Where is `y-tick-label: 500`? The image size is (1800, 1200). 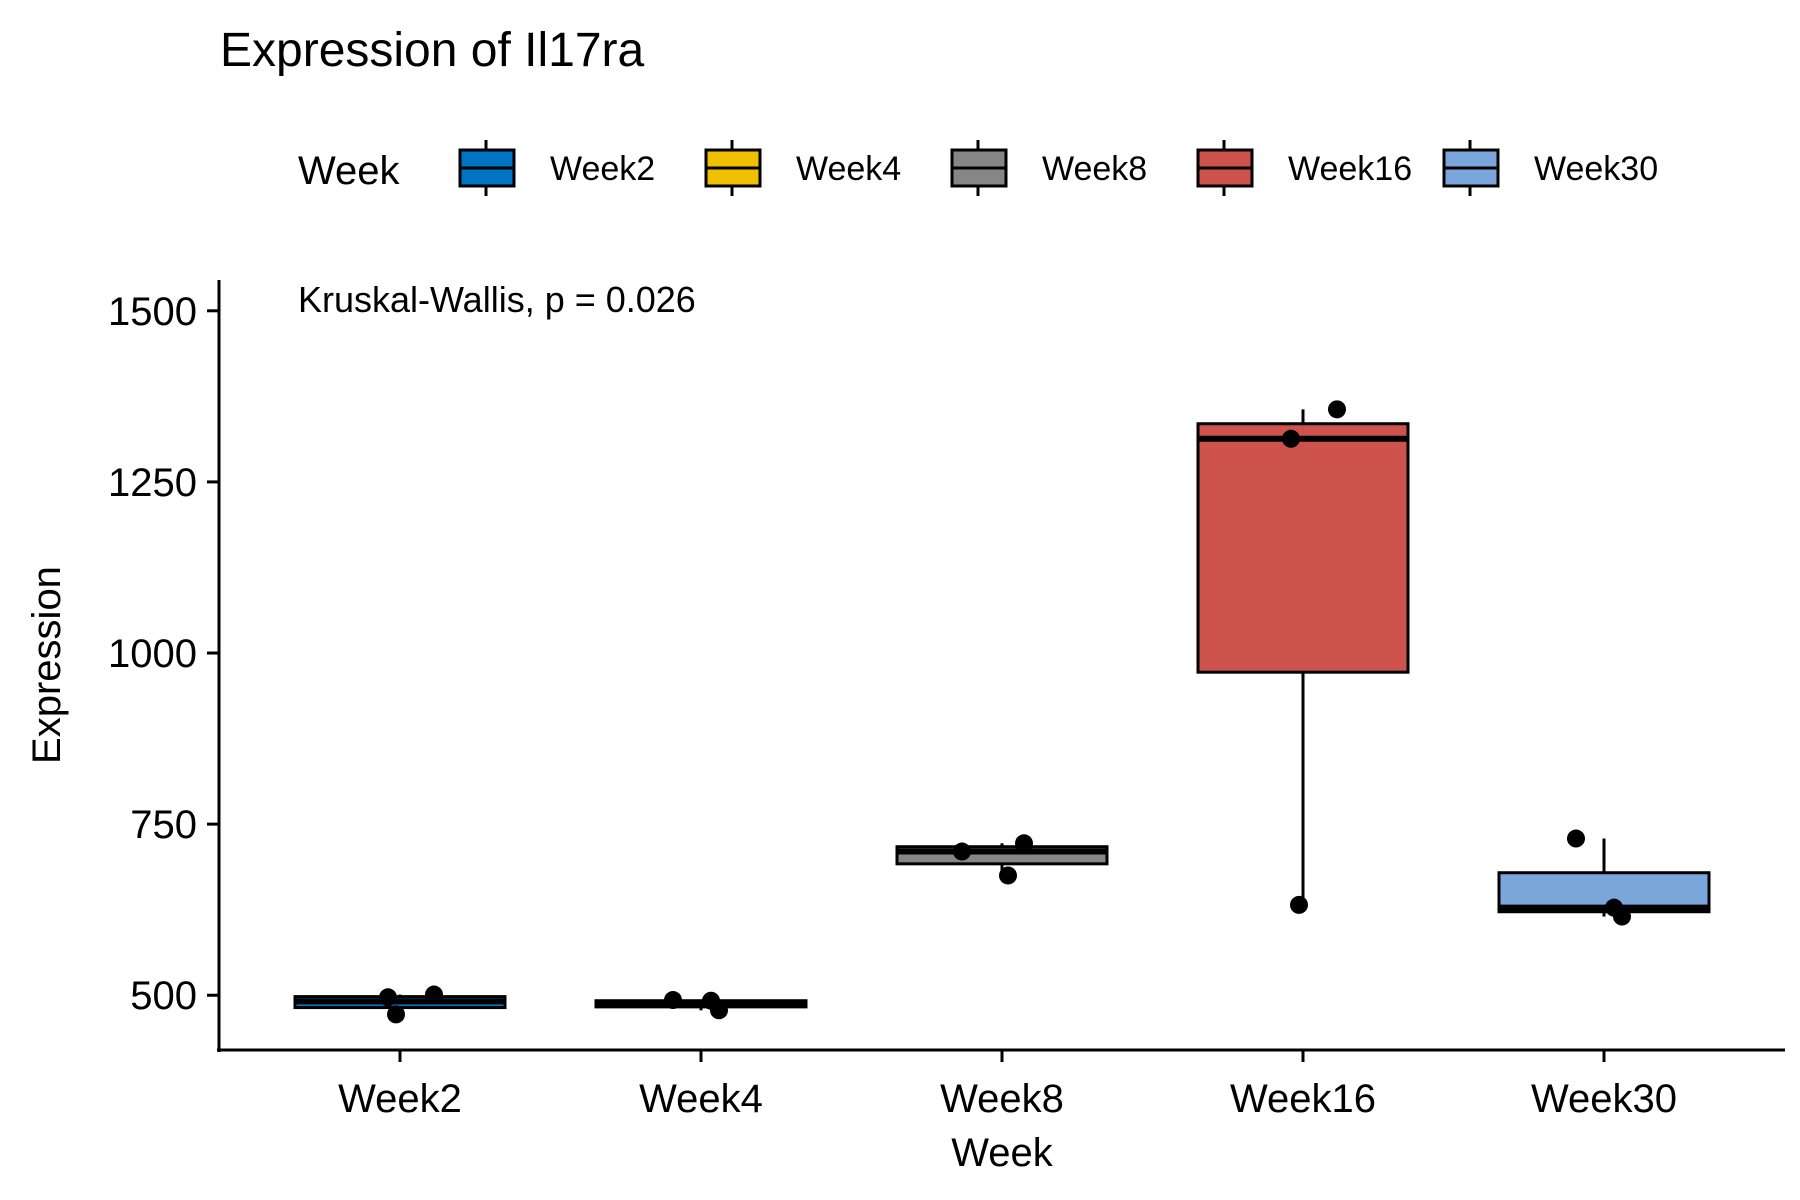
y-tick-label: 500 is located at coordinates (163, 996).